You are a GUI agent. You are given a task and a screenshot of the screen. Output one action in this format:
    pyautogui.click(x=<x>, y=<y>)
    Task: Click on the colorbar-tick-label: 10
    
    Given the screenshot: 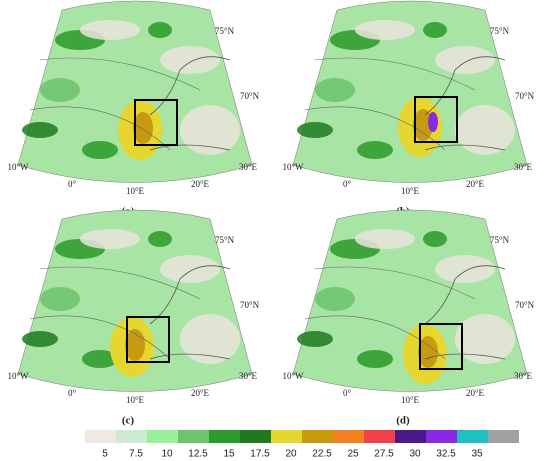 What is the action you would take?
    pyautogui.click(x=167, y=454)
    